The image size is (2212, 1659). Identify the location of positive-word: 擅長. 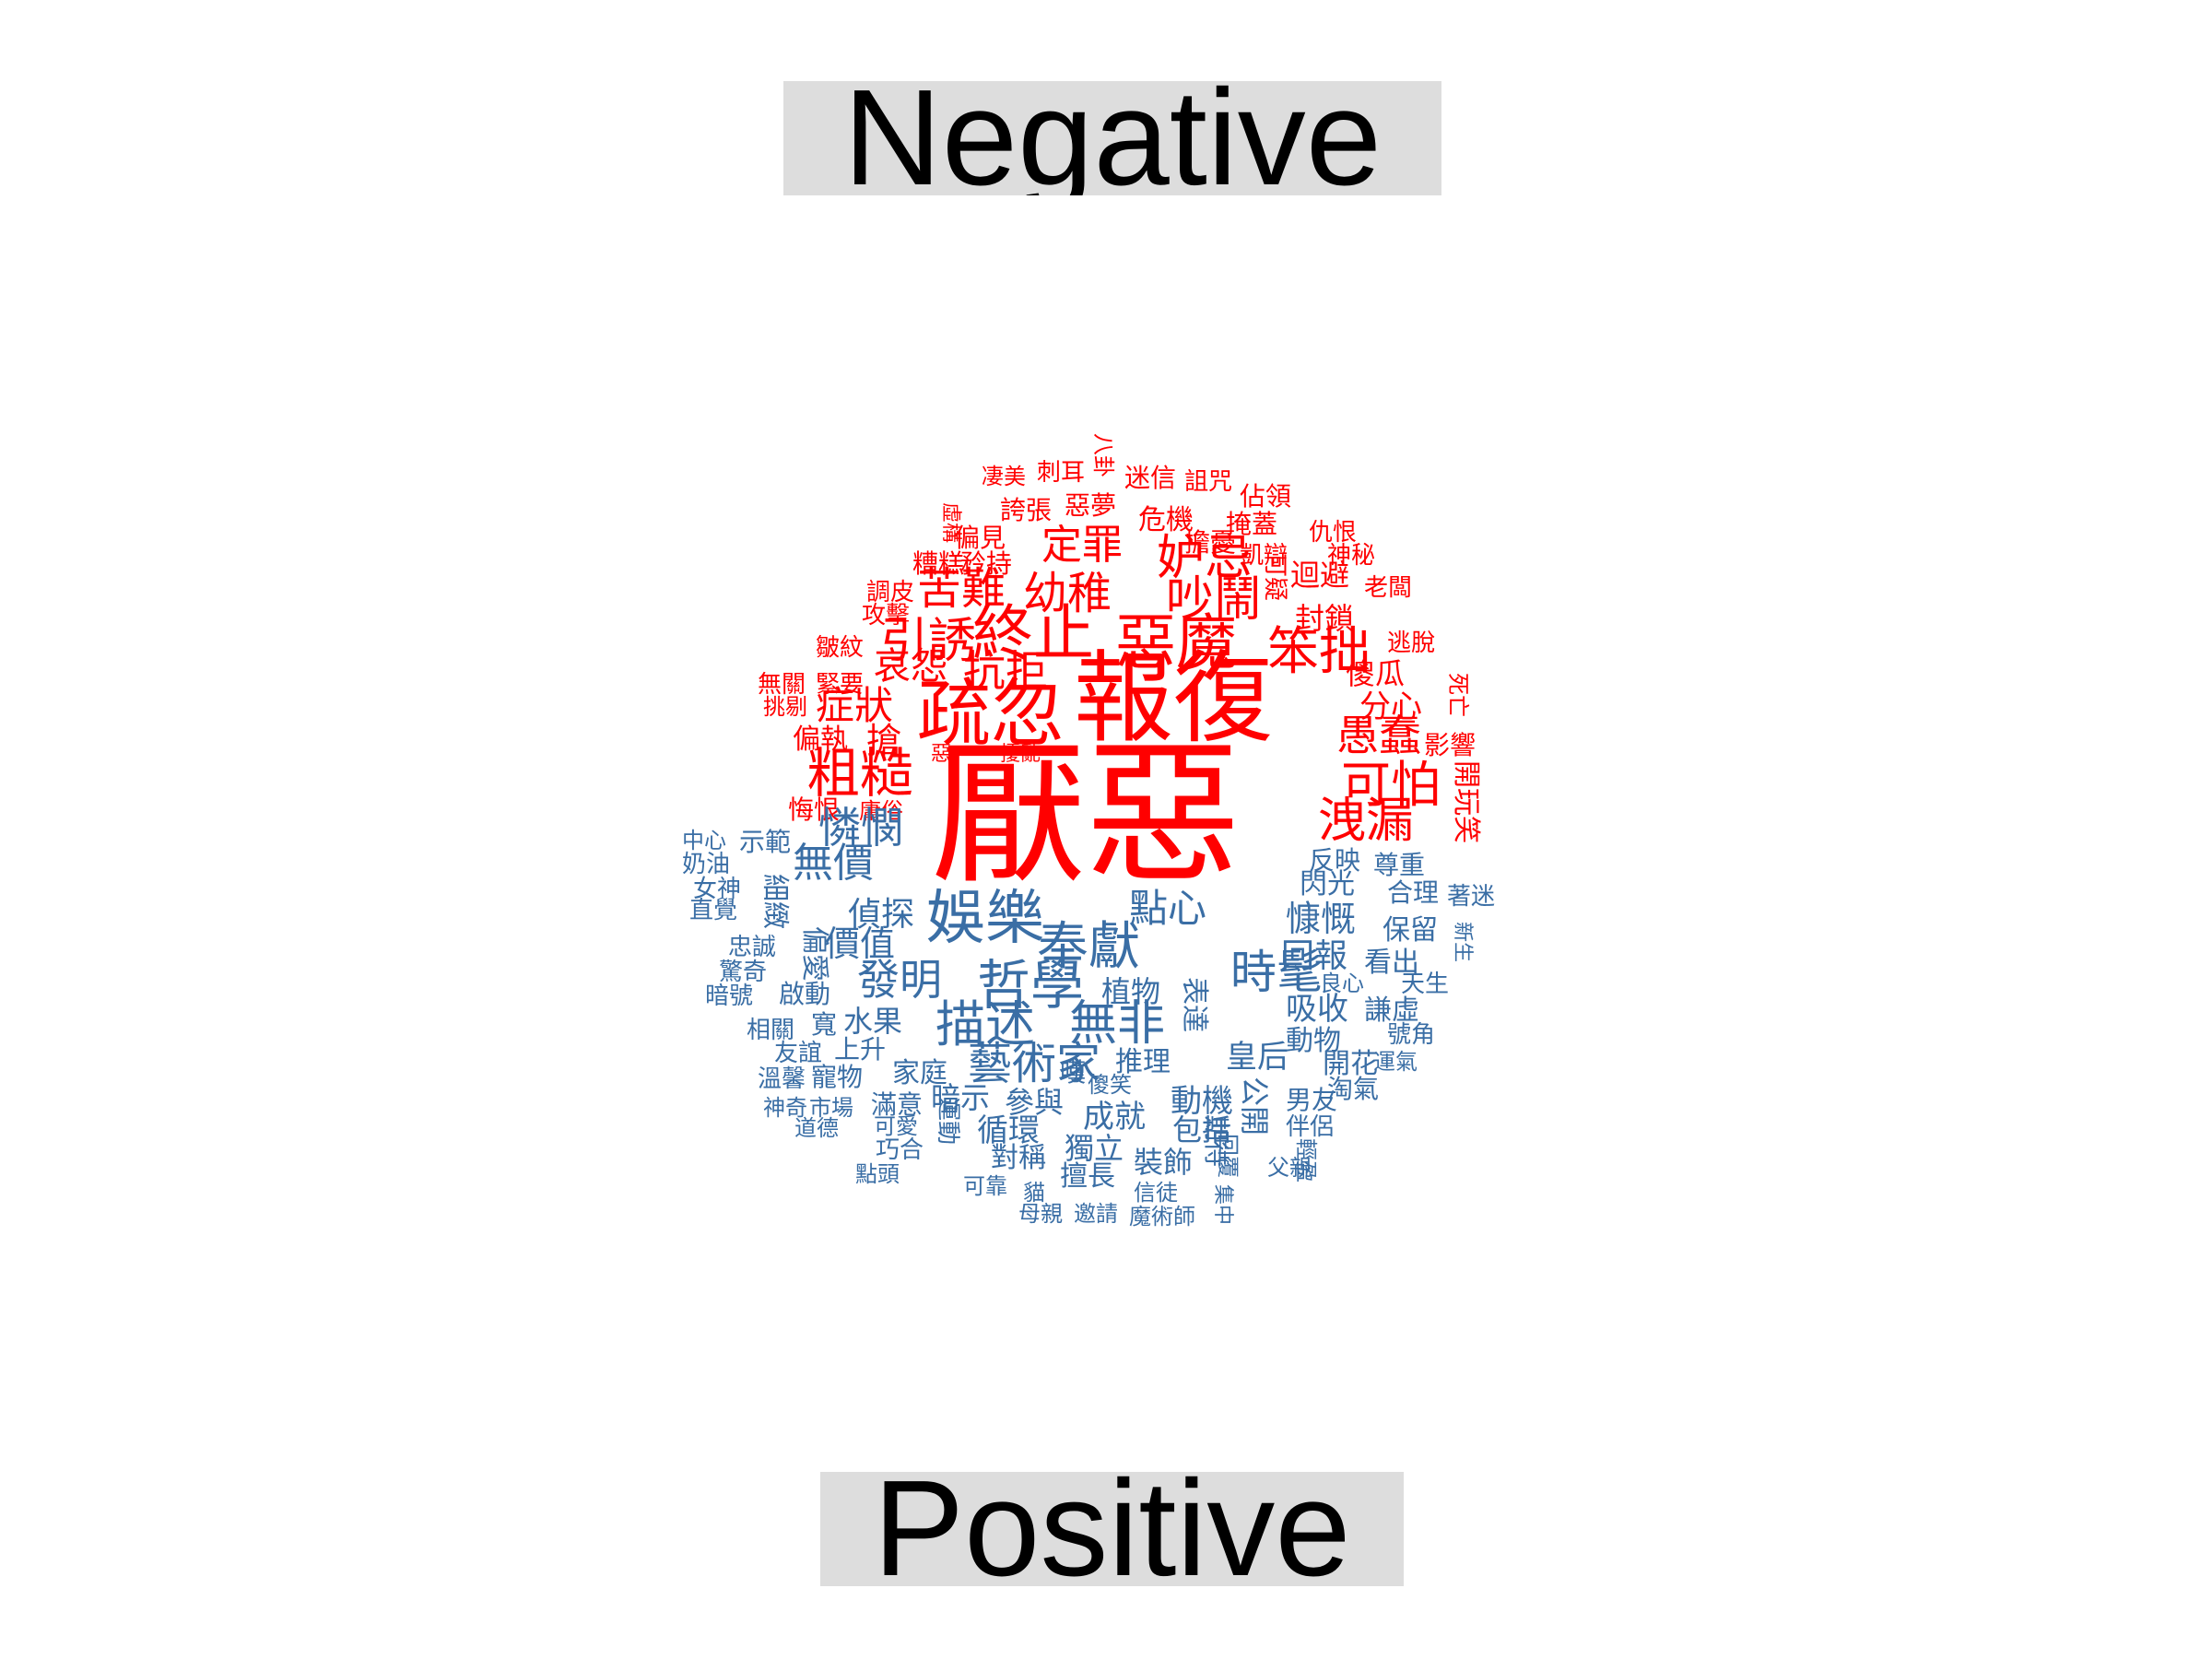
(1087, 1176).